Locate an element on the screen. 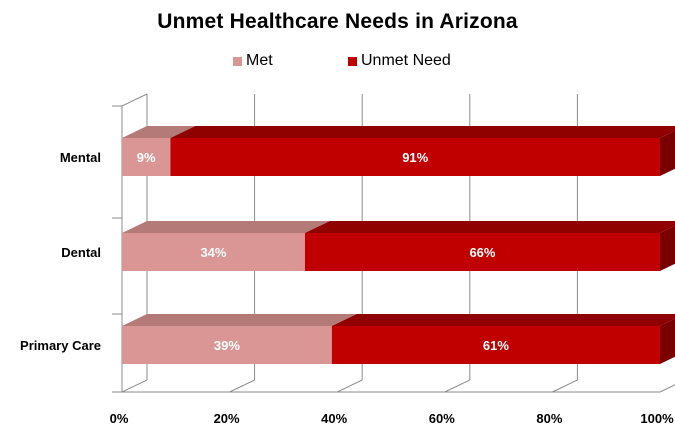  data-label: 34% is located at coordinates (213, 252).